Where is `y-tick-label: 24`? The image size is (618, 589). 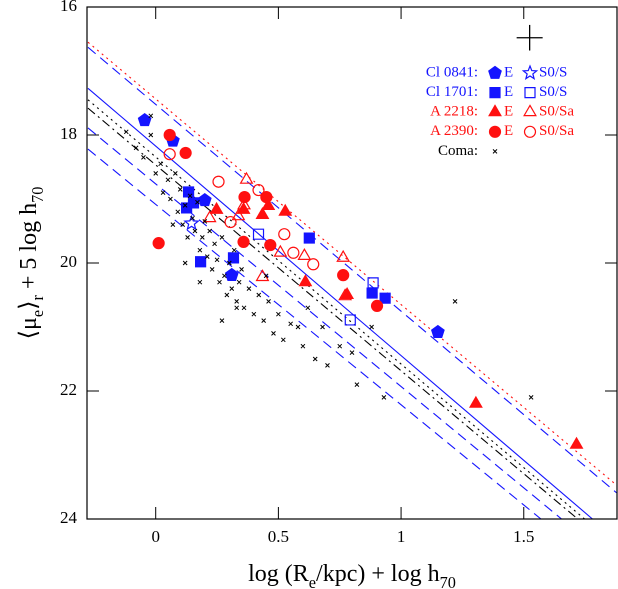 y-tick-label: 24 is located at coordinates (69, 517).